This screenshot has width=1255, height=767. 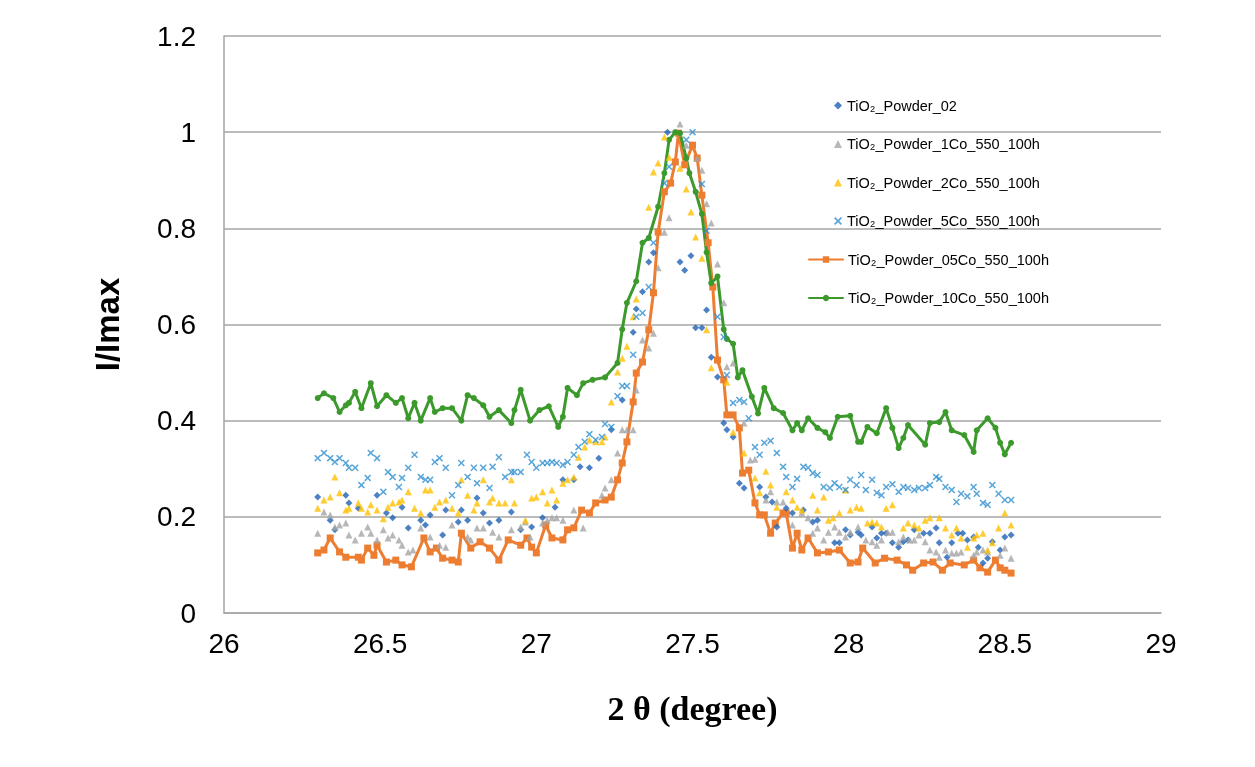 I want to click on y-tick-label: 0.6, so click(x=176, y=324).